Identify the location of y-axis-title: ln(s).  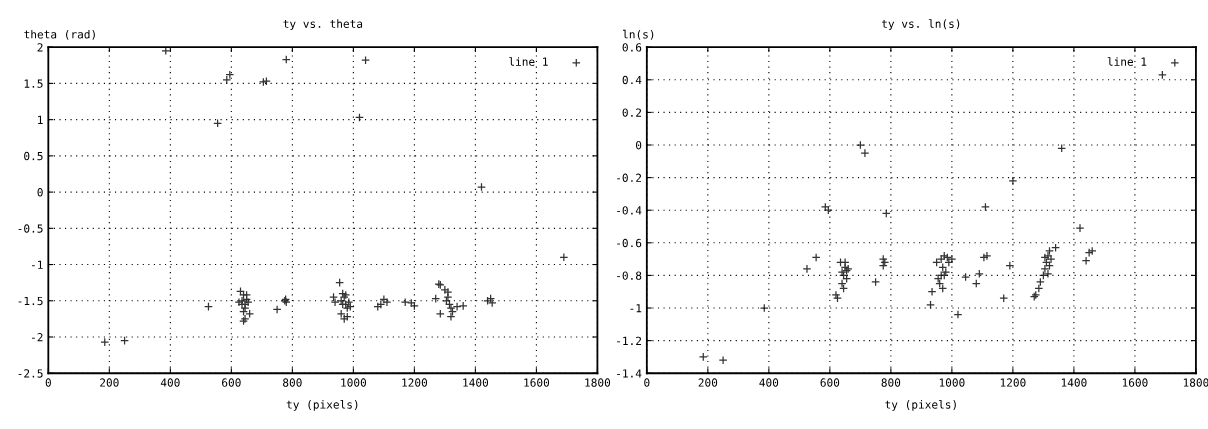
(638, 34).